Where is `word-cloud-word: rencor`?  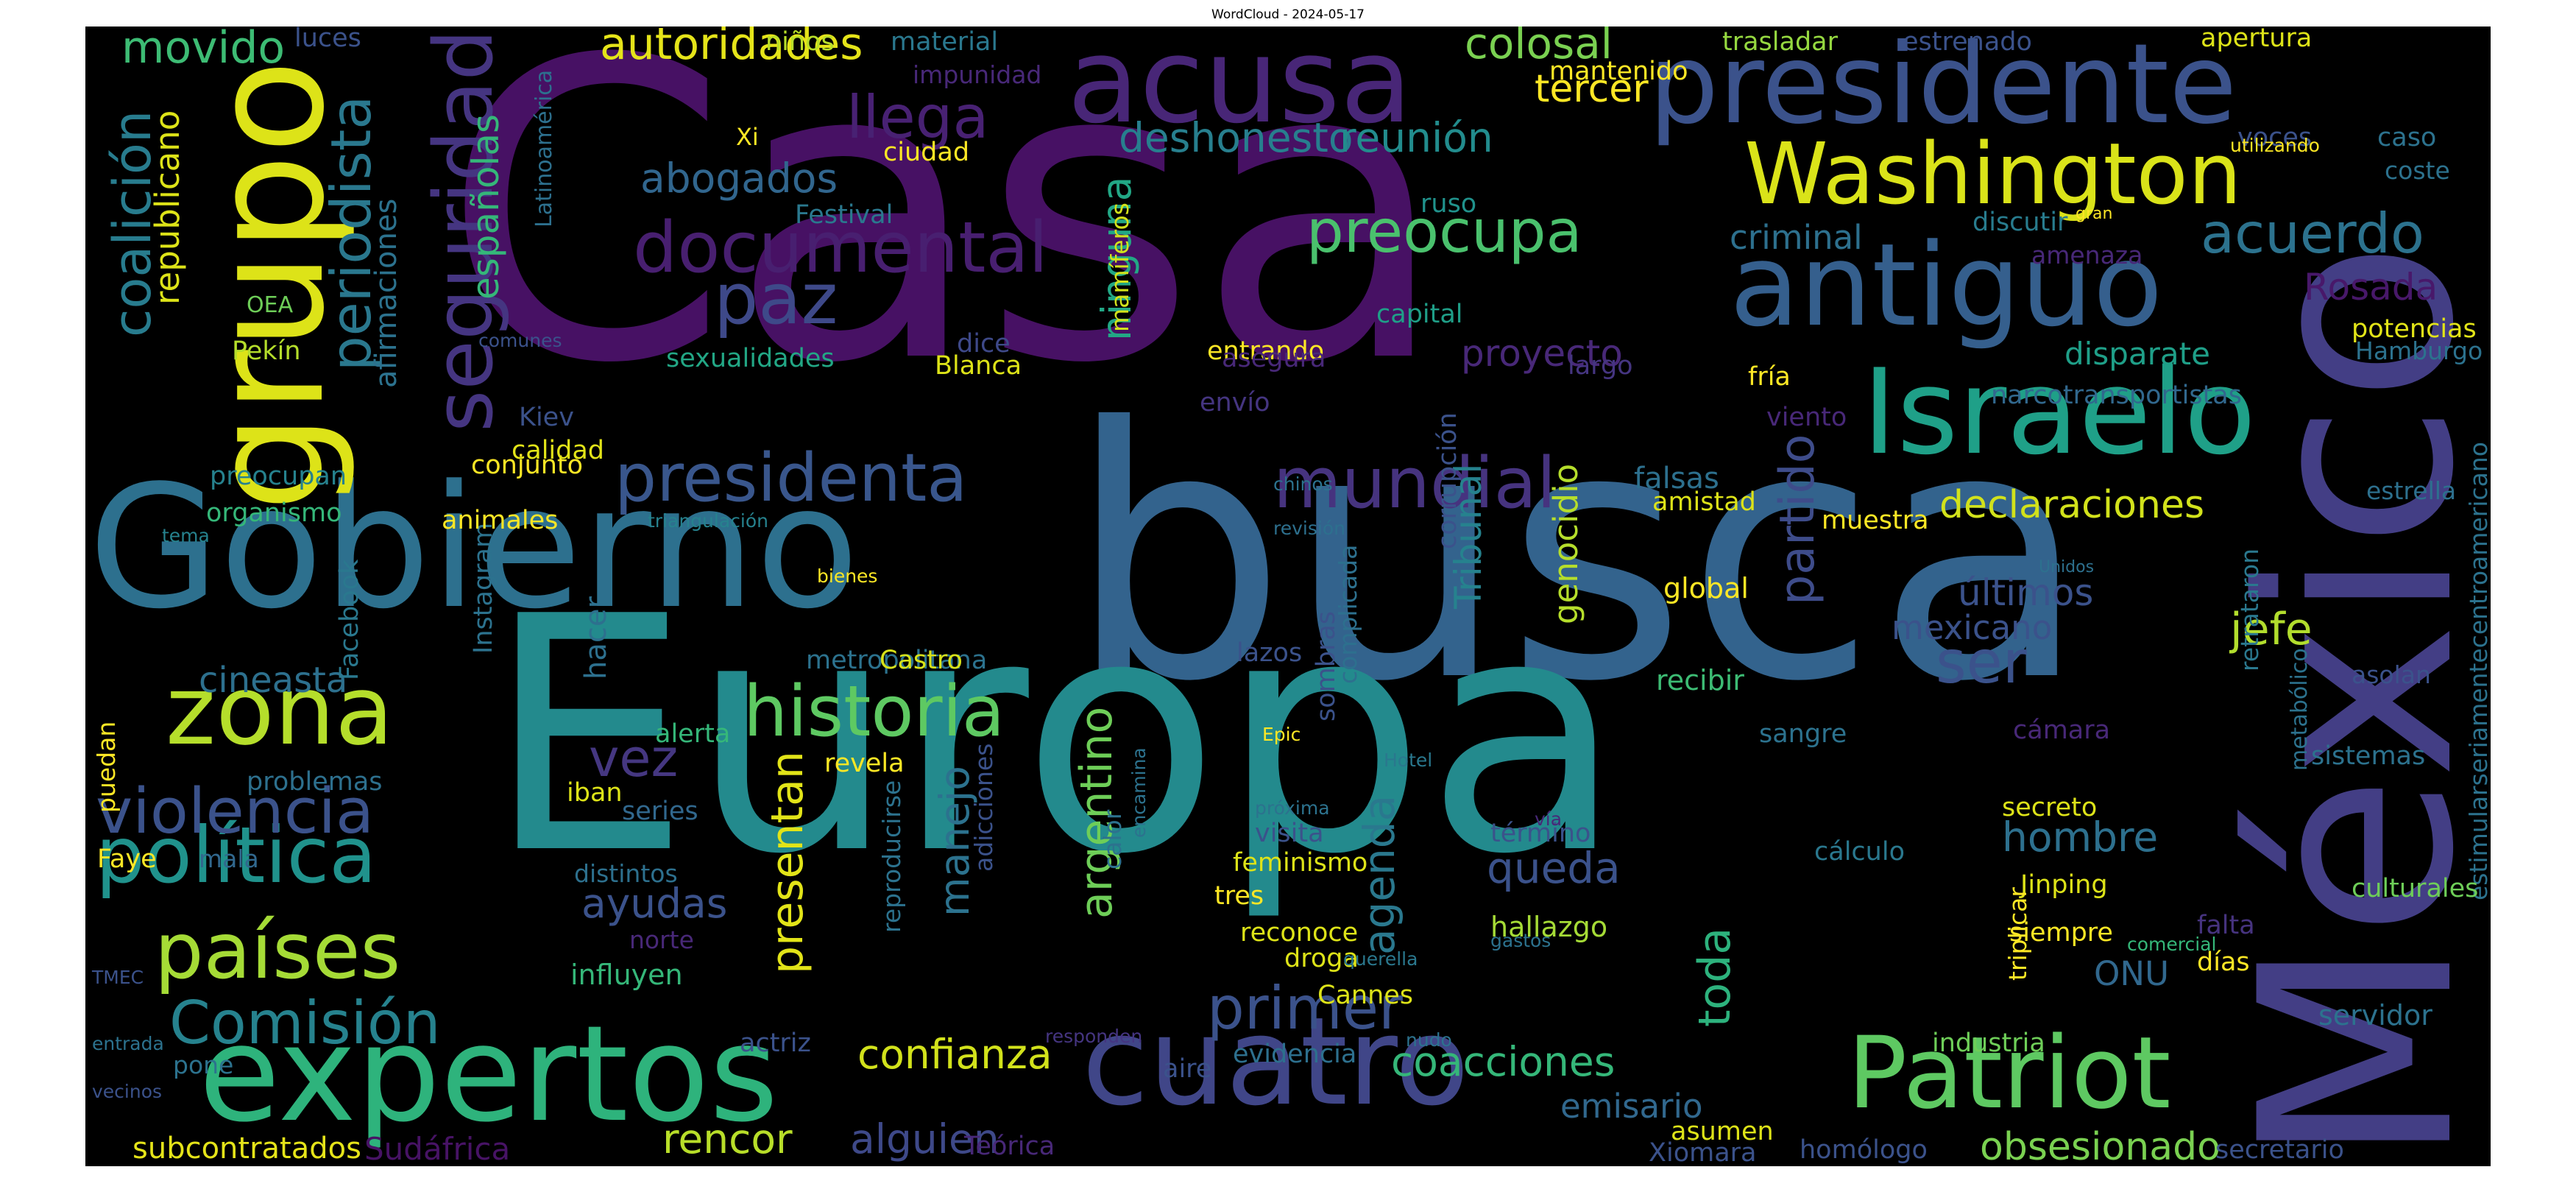 word-cloud-word: rencor is located at coordinates (727, 1139).